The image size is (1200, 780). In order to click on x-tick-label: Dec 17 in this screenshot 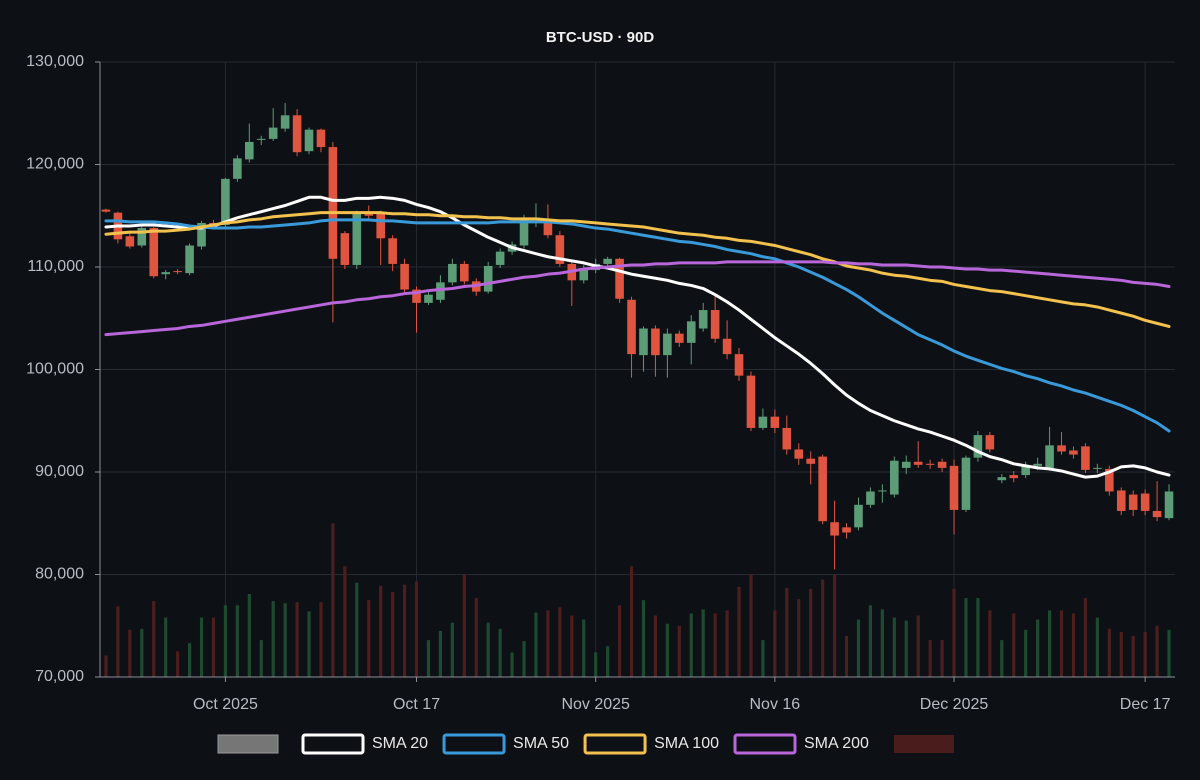, I will do `click(1145, 704)`.